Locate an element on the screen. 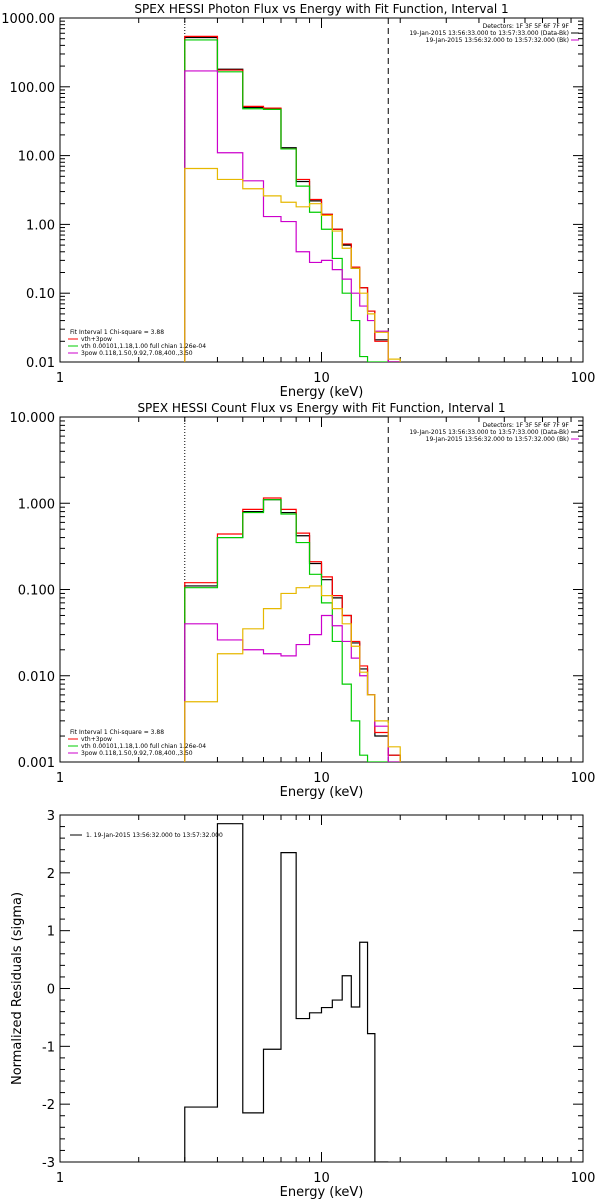 Image resolution: width=600 pixels, height=1200 pixels. y-tick-label: -1 is located at coordinates (48, 1047).